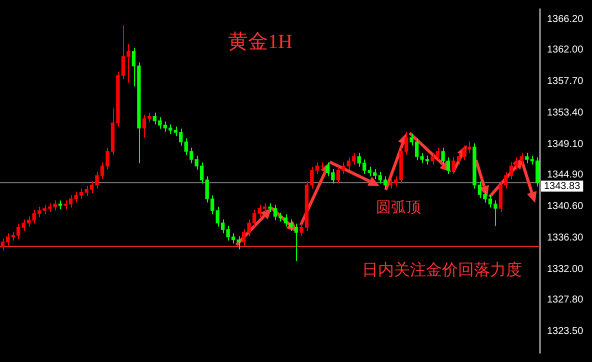 The height and width of the screenshot is (362, 592). I want to click on text: 黄金1H, so click(260, 42).